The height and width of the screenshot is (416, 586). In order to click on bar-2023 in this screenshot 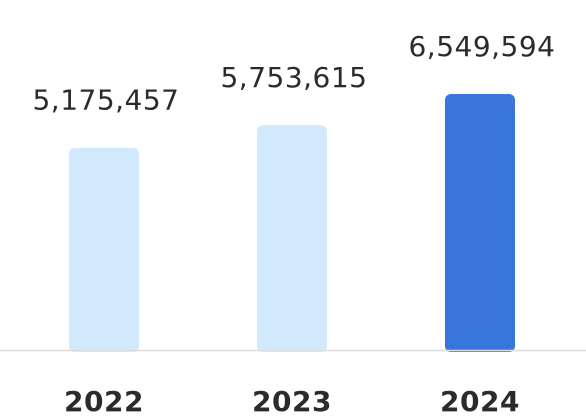, I will do `click(292, 239)`.